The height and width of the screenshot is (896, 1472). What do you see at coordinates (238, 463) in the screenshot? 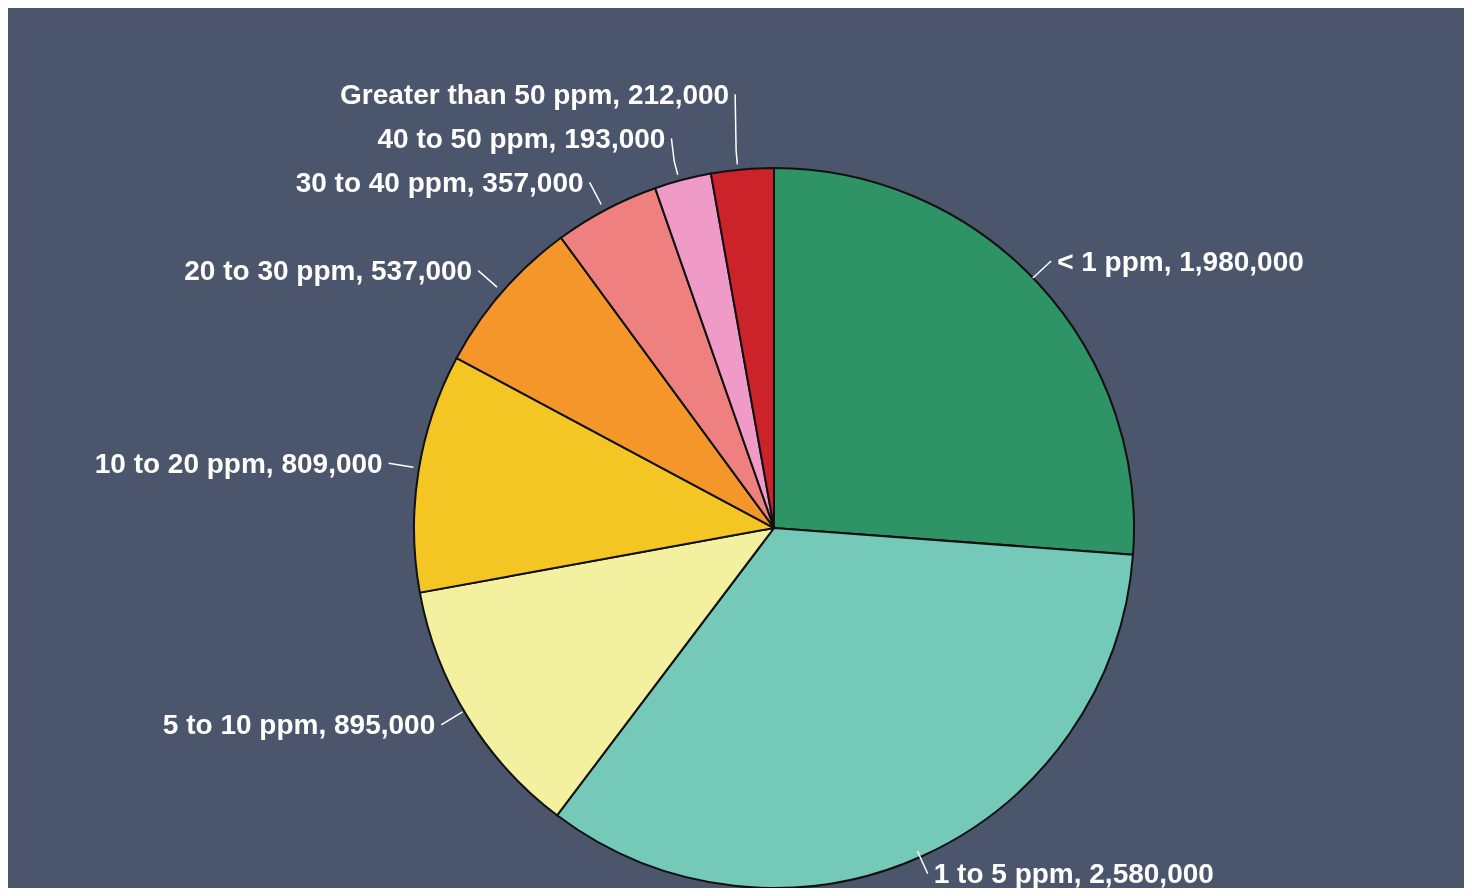
I see `slice-label: 10 to 20 ppm, 809,000` at bounding box center [238, 463].